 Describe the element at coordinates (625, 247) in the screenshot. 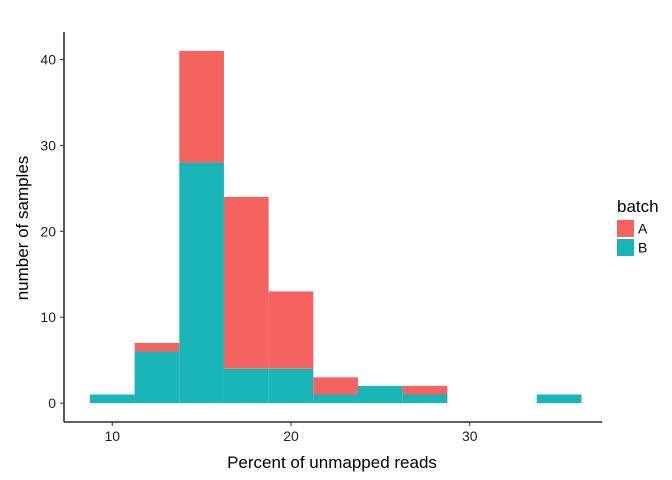

I see `legend-key-B` at that location.